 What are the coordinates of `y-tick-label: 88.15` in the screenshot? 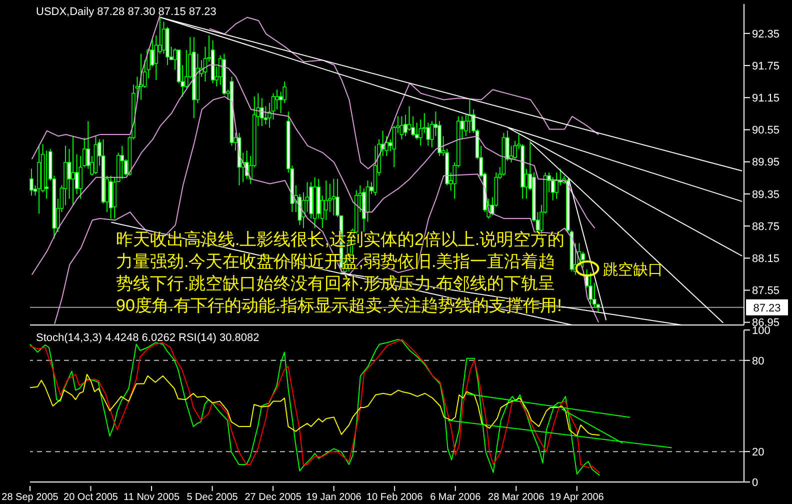 It's located at (766, 259).